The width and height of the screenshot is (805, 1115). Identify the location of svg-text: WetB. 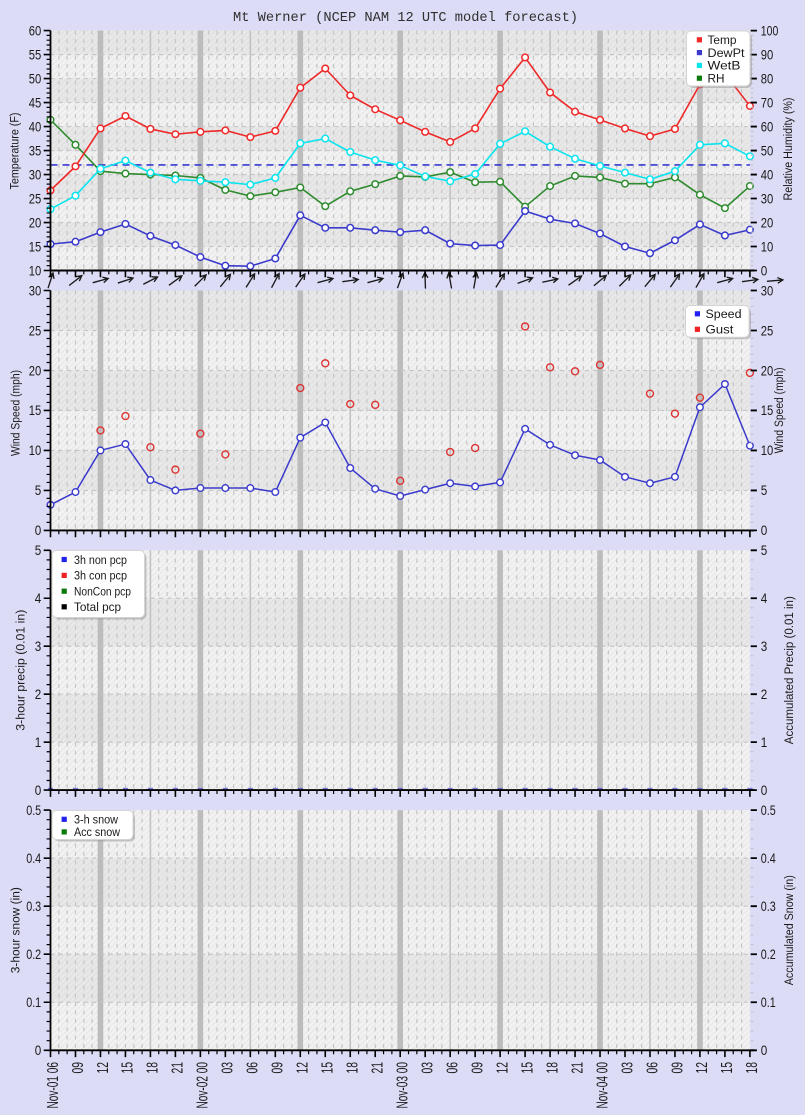
(724, 66).